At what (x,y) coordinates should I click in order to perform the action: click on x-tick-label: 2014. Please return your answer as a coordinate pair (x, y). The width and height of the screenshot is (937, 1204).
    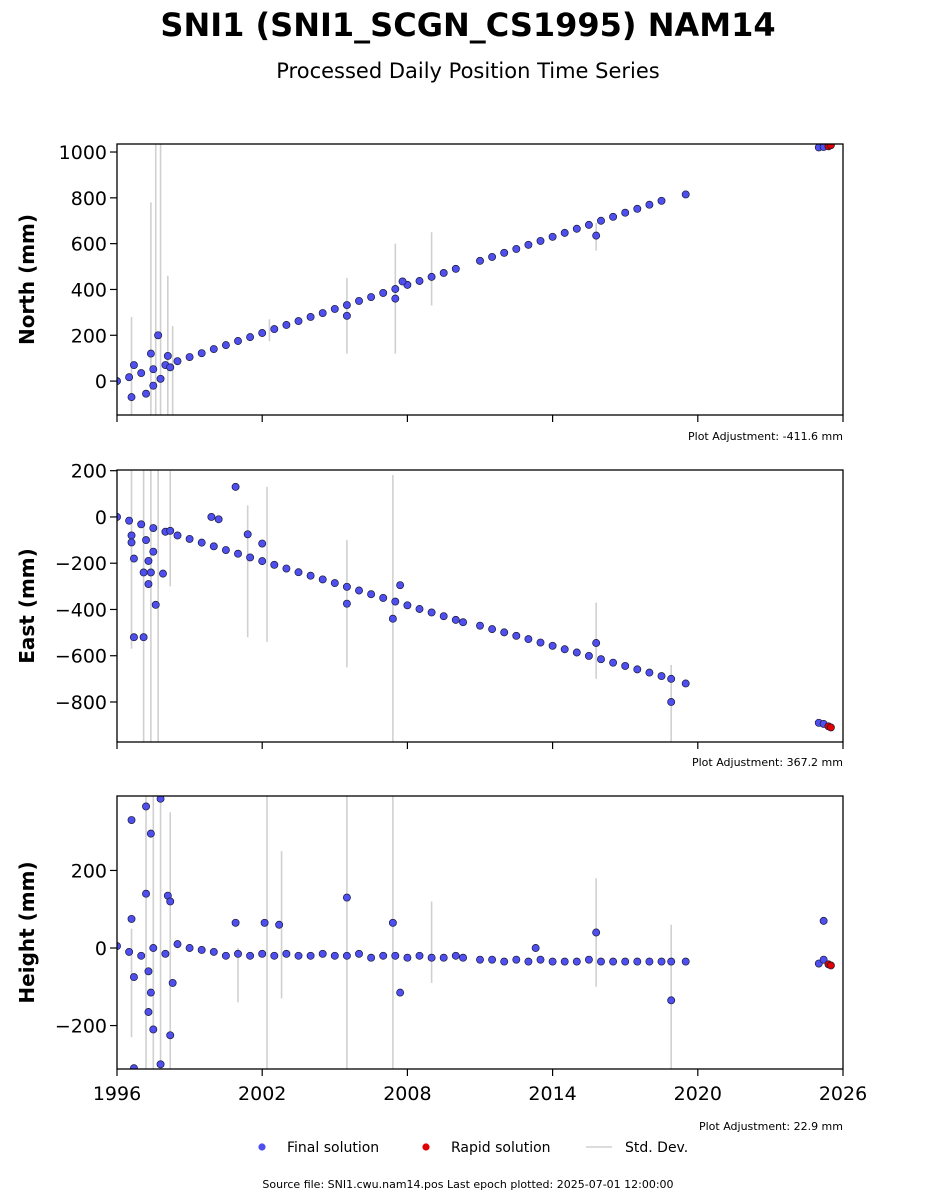
    Looking at the image, I should click on (552, 1094).